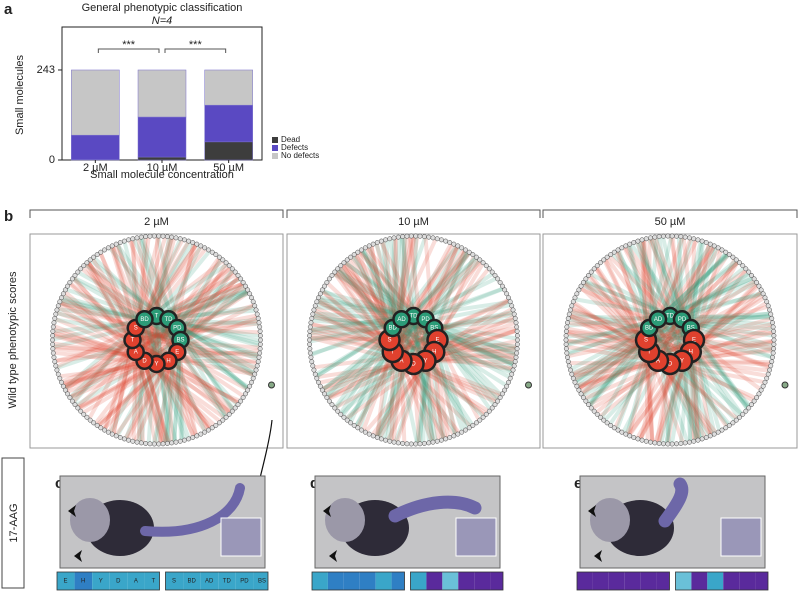 Image resolution: width=799 pixels, height=594 pixels. Describe the element at coordinates (13, 339) in the screenshot. I see `y-axis-label: Wild type phenotypic scores` at that location.